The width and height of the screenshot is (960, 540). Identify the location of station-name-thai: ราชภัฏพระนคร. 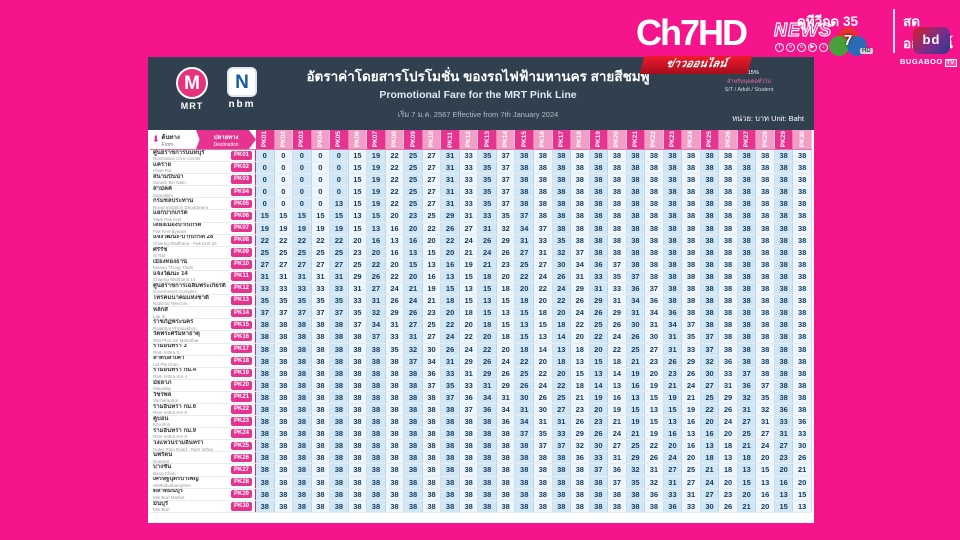
(173, 322).